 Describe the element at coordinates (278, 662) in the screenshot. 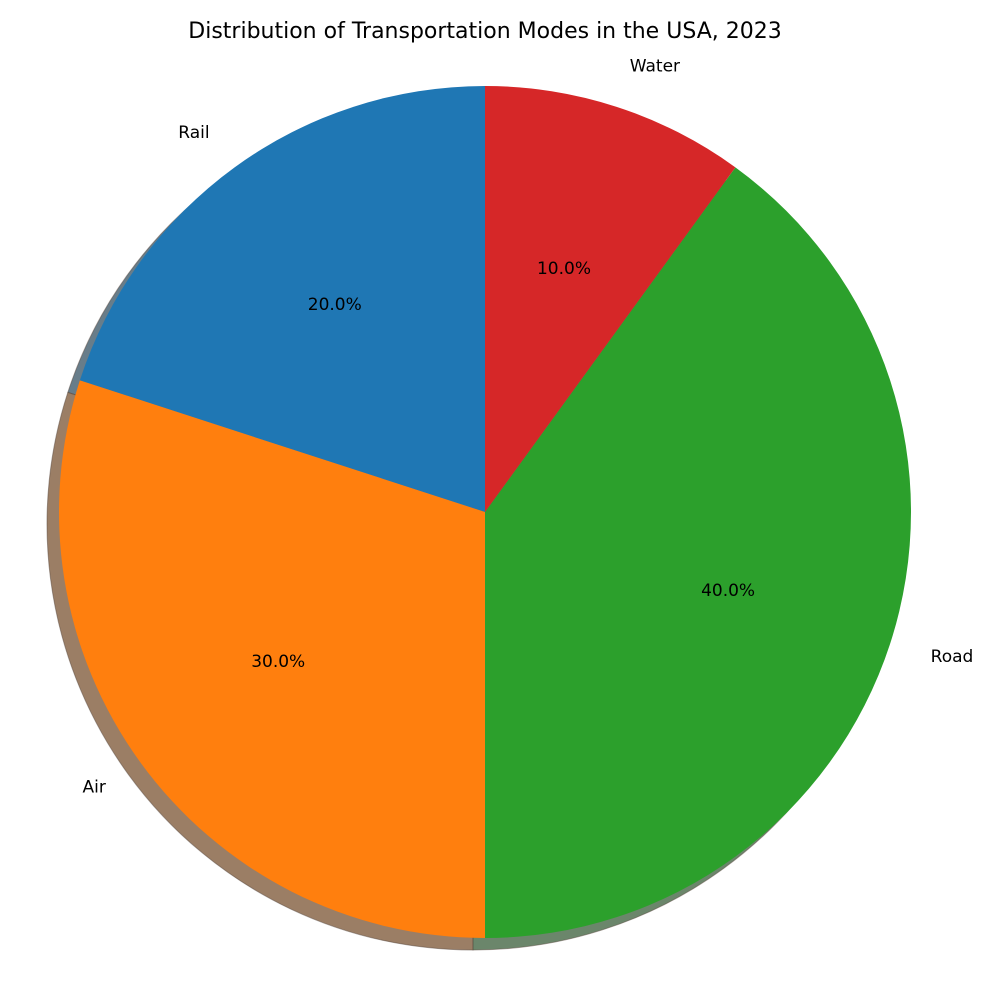

I see `percent-label-air: 30.0%` at that location.